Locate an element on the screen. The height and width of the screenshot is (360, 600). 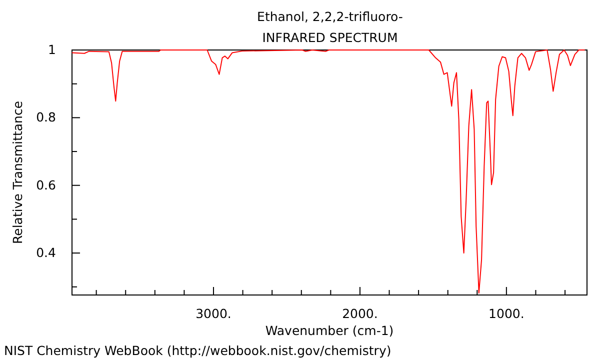
text: NIST Chemistry WebBook (http://webbook.nist.gov/chemistry) is located at coordinates (198, 350).